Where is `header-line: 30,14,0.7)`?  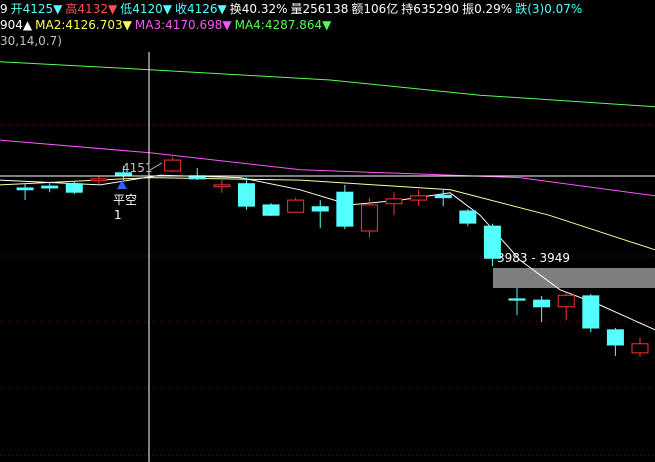
header-line: 30,14,0.7) is located at coordinates (31, 41).